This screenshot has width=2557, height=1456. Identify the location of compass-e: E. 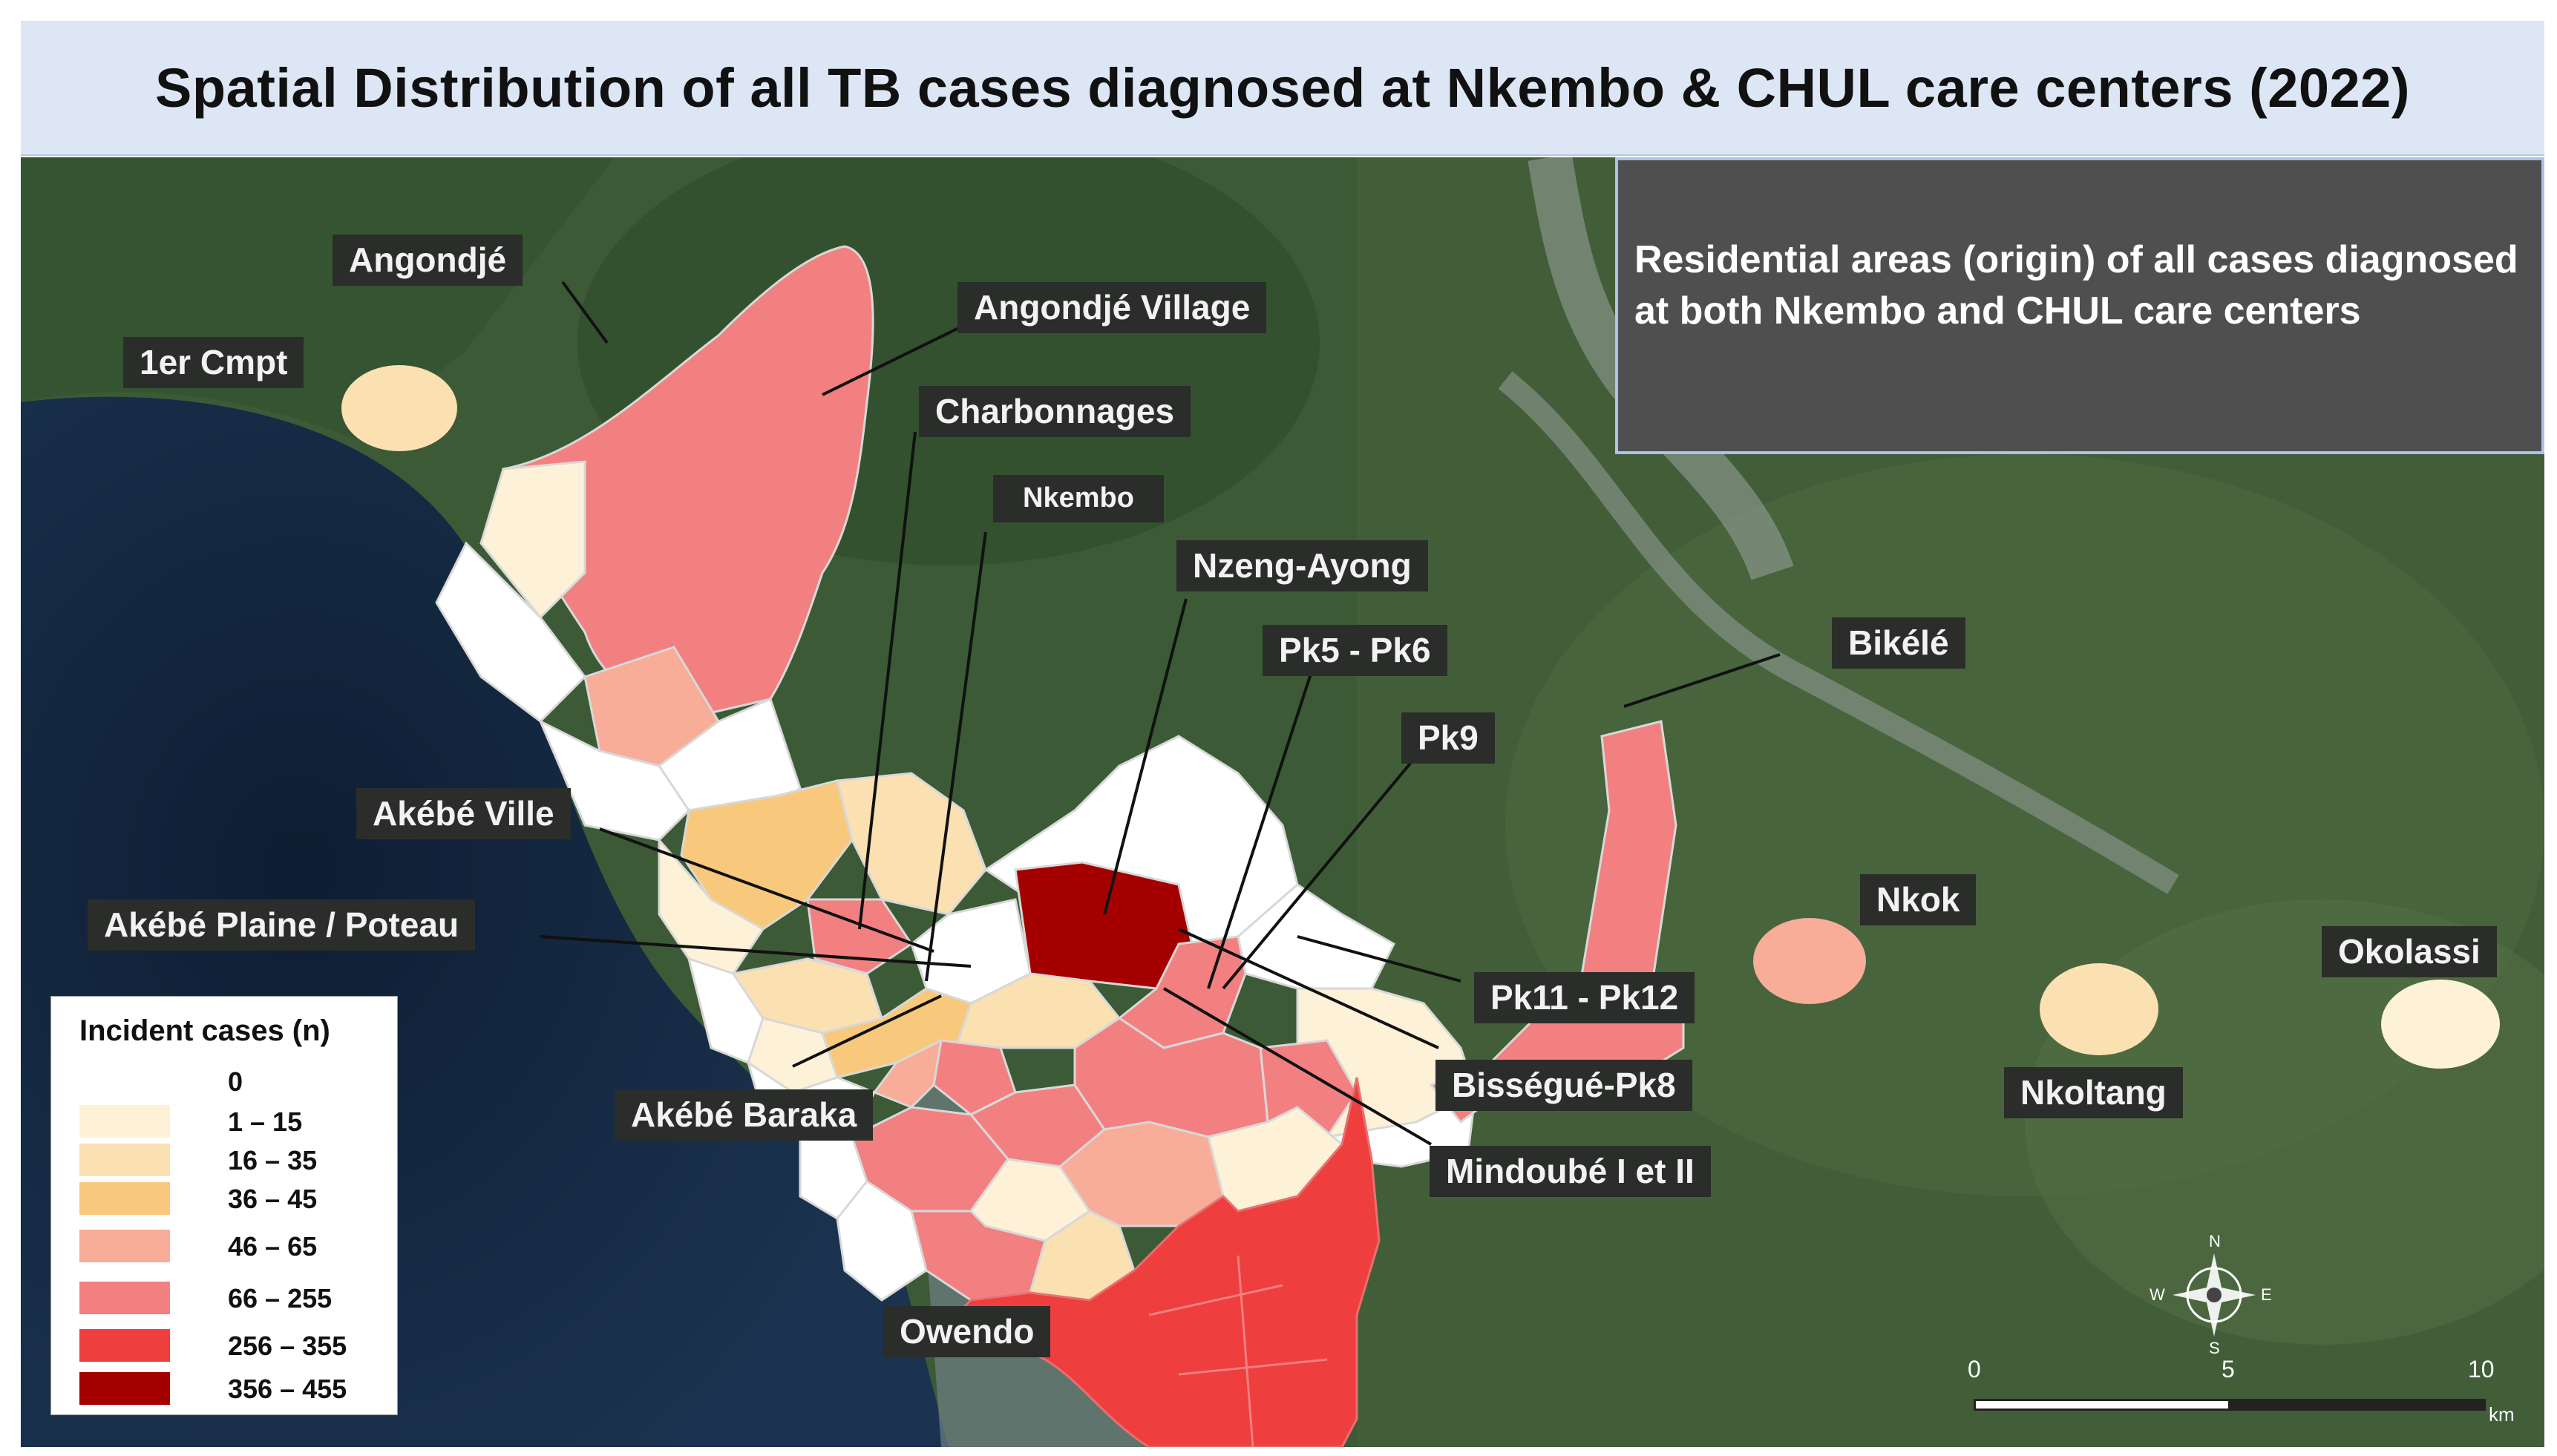
(2267, 1295).